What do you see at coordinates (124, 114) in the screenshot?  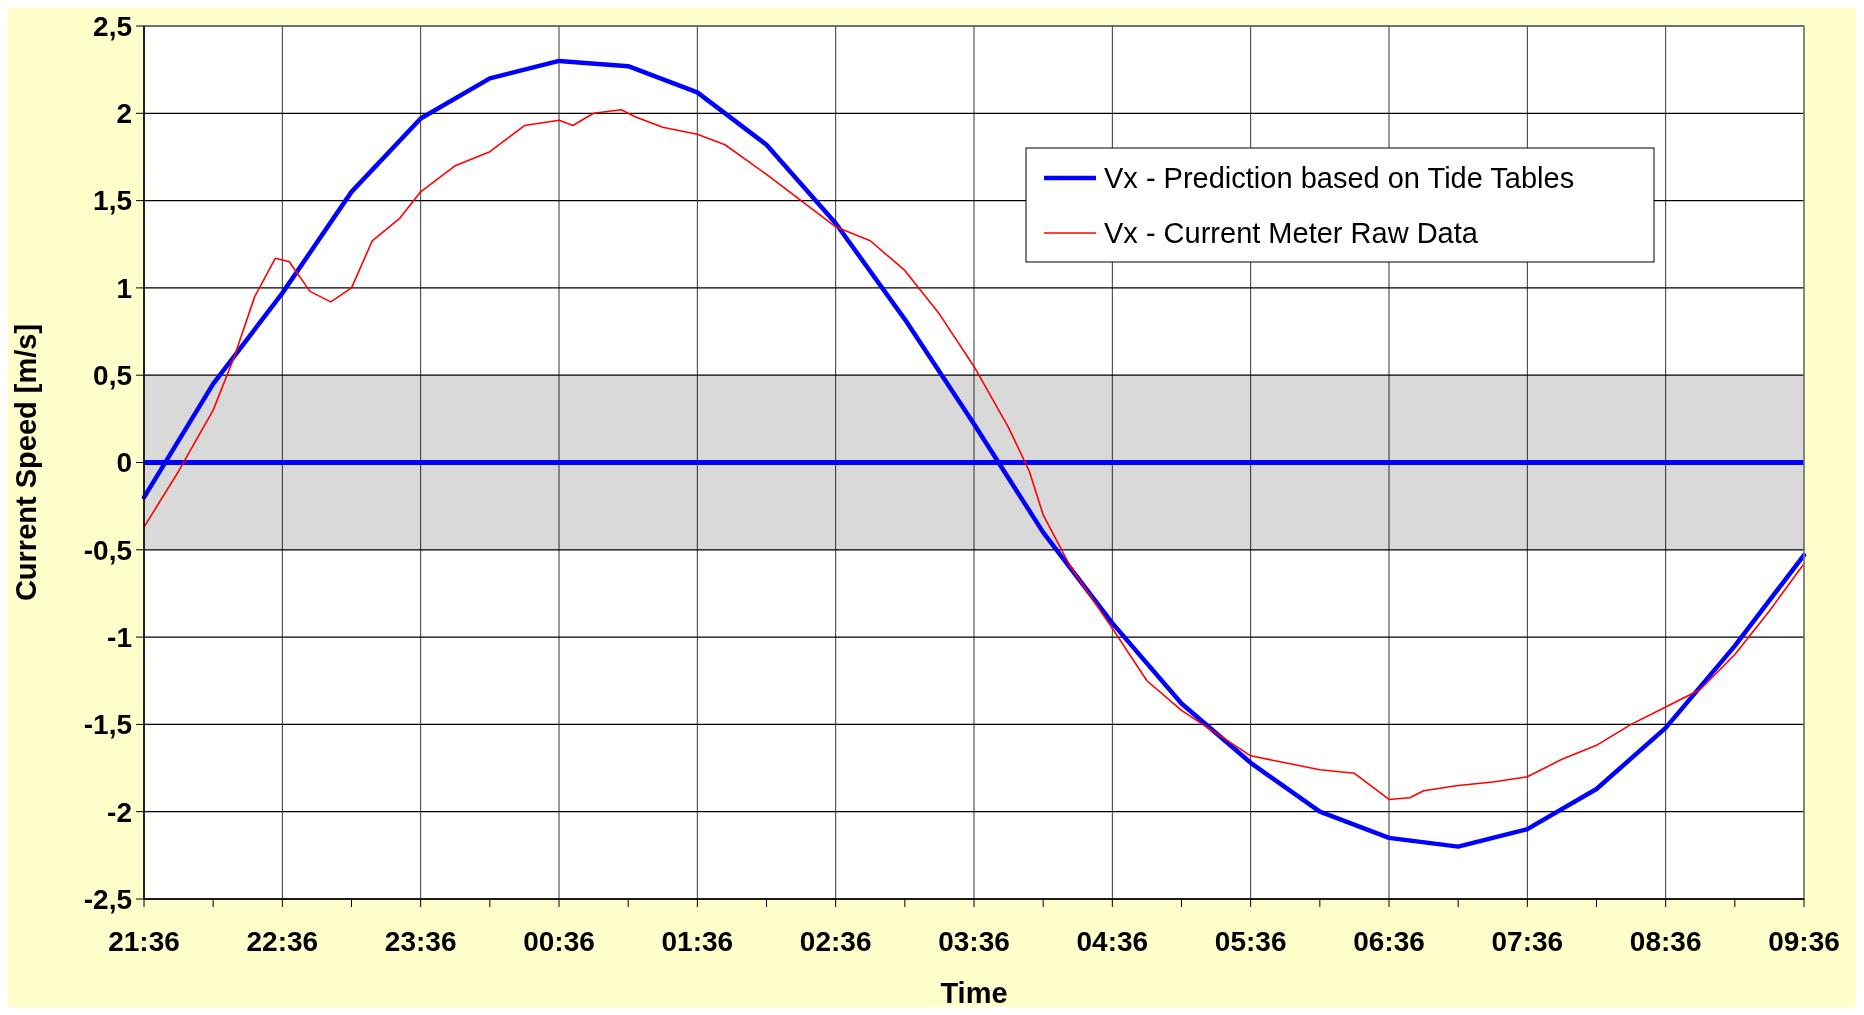 I see `y-tick-label: 2` at bounding box center [124, 114].